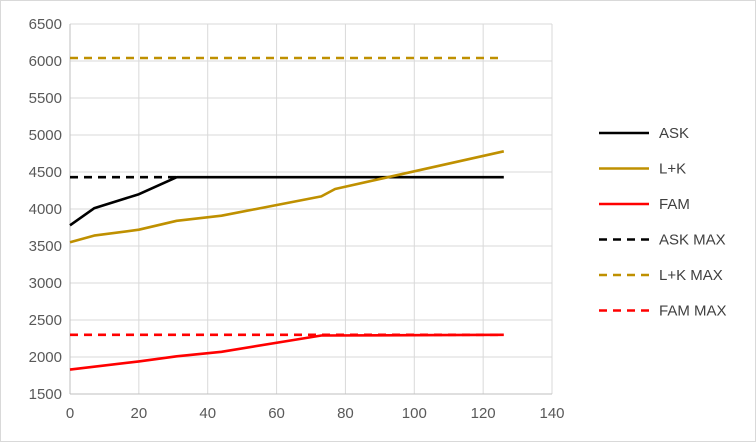 This screenshot has height=443, width=756. I want to click on legend-label: FAM, so click(674, 204).